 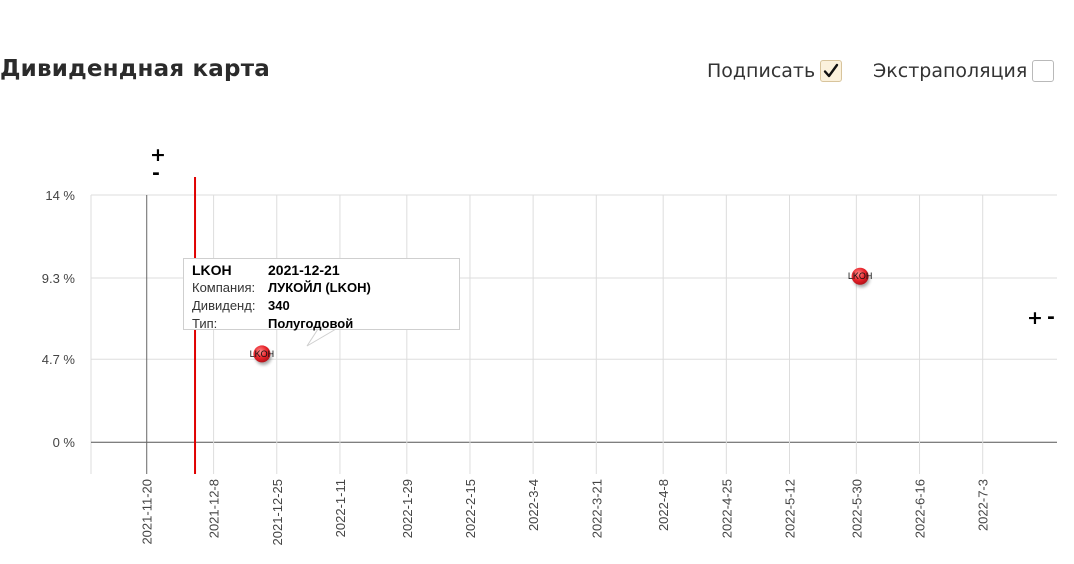 What do you see at coordinates (596, 508) in the screenshot?
I see `x-tick-label: 2022-3-21` at bounding box center [596, 508].